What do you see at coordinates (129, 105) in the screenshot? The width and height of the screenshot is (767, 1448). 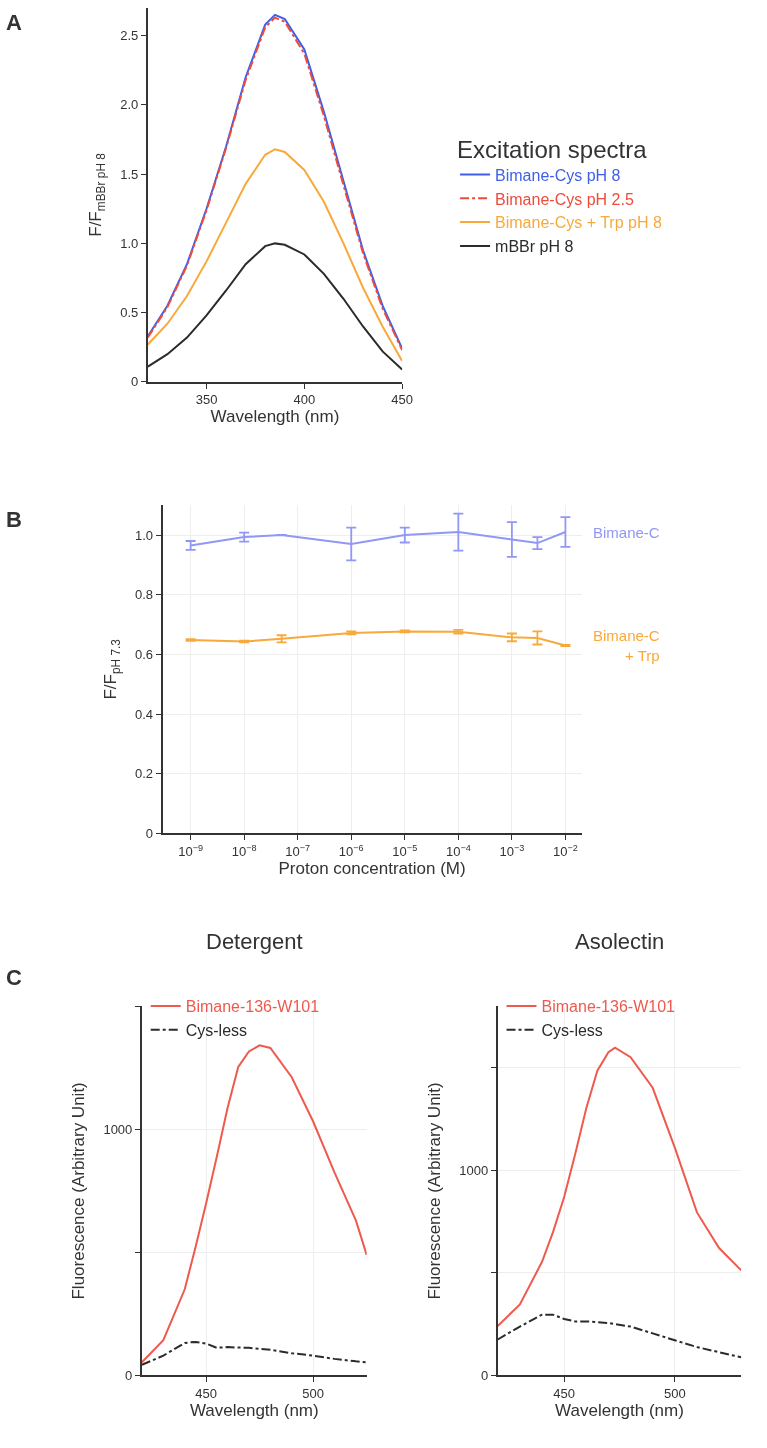 I see `y-tick-label: 2.0` at bounding box center [129, 105].